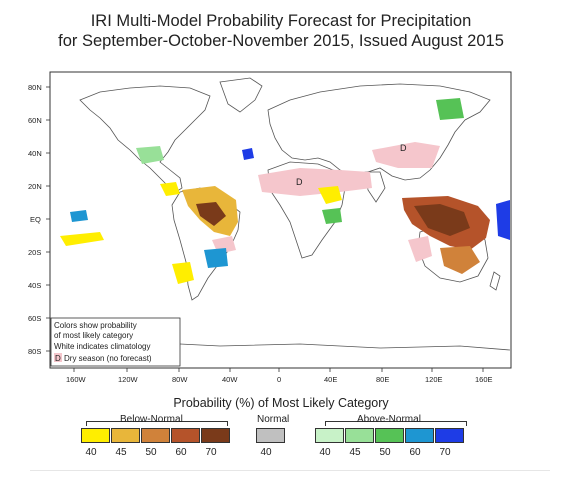 This screenshot has width=562, height=479. Describe the element at coordinates (108, 358) in the screenshot. I see `info-box-line4: Dry season (no forecast)` at that location.